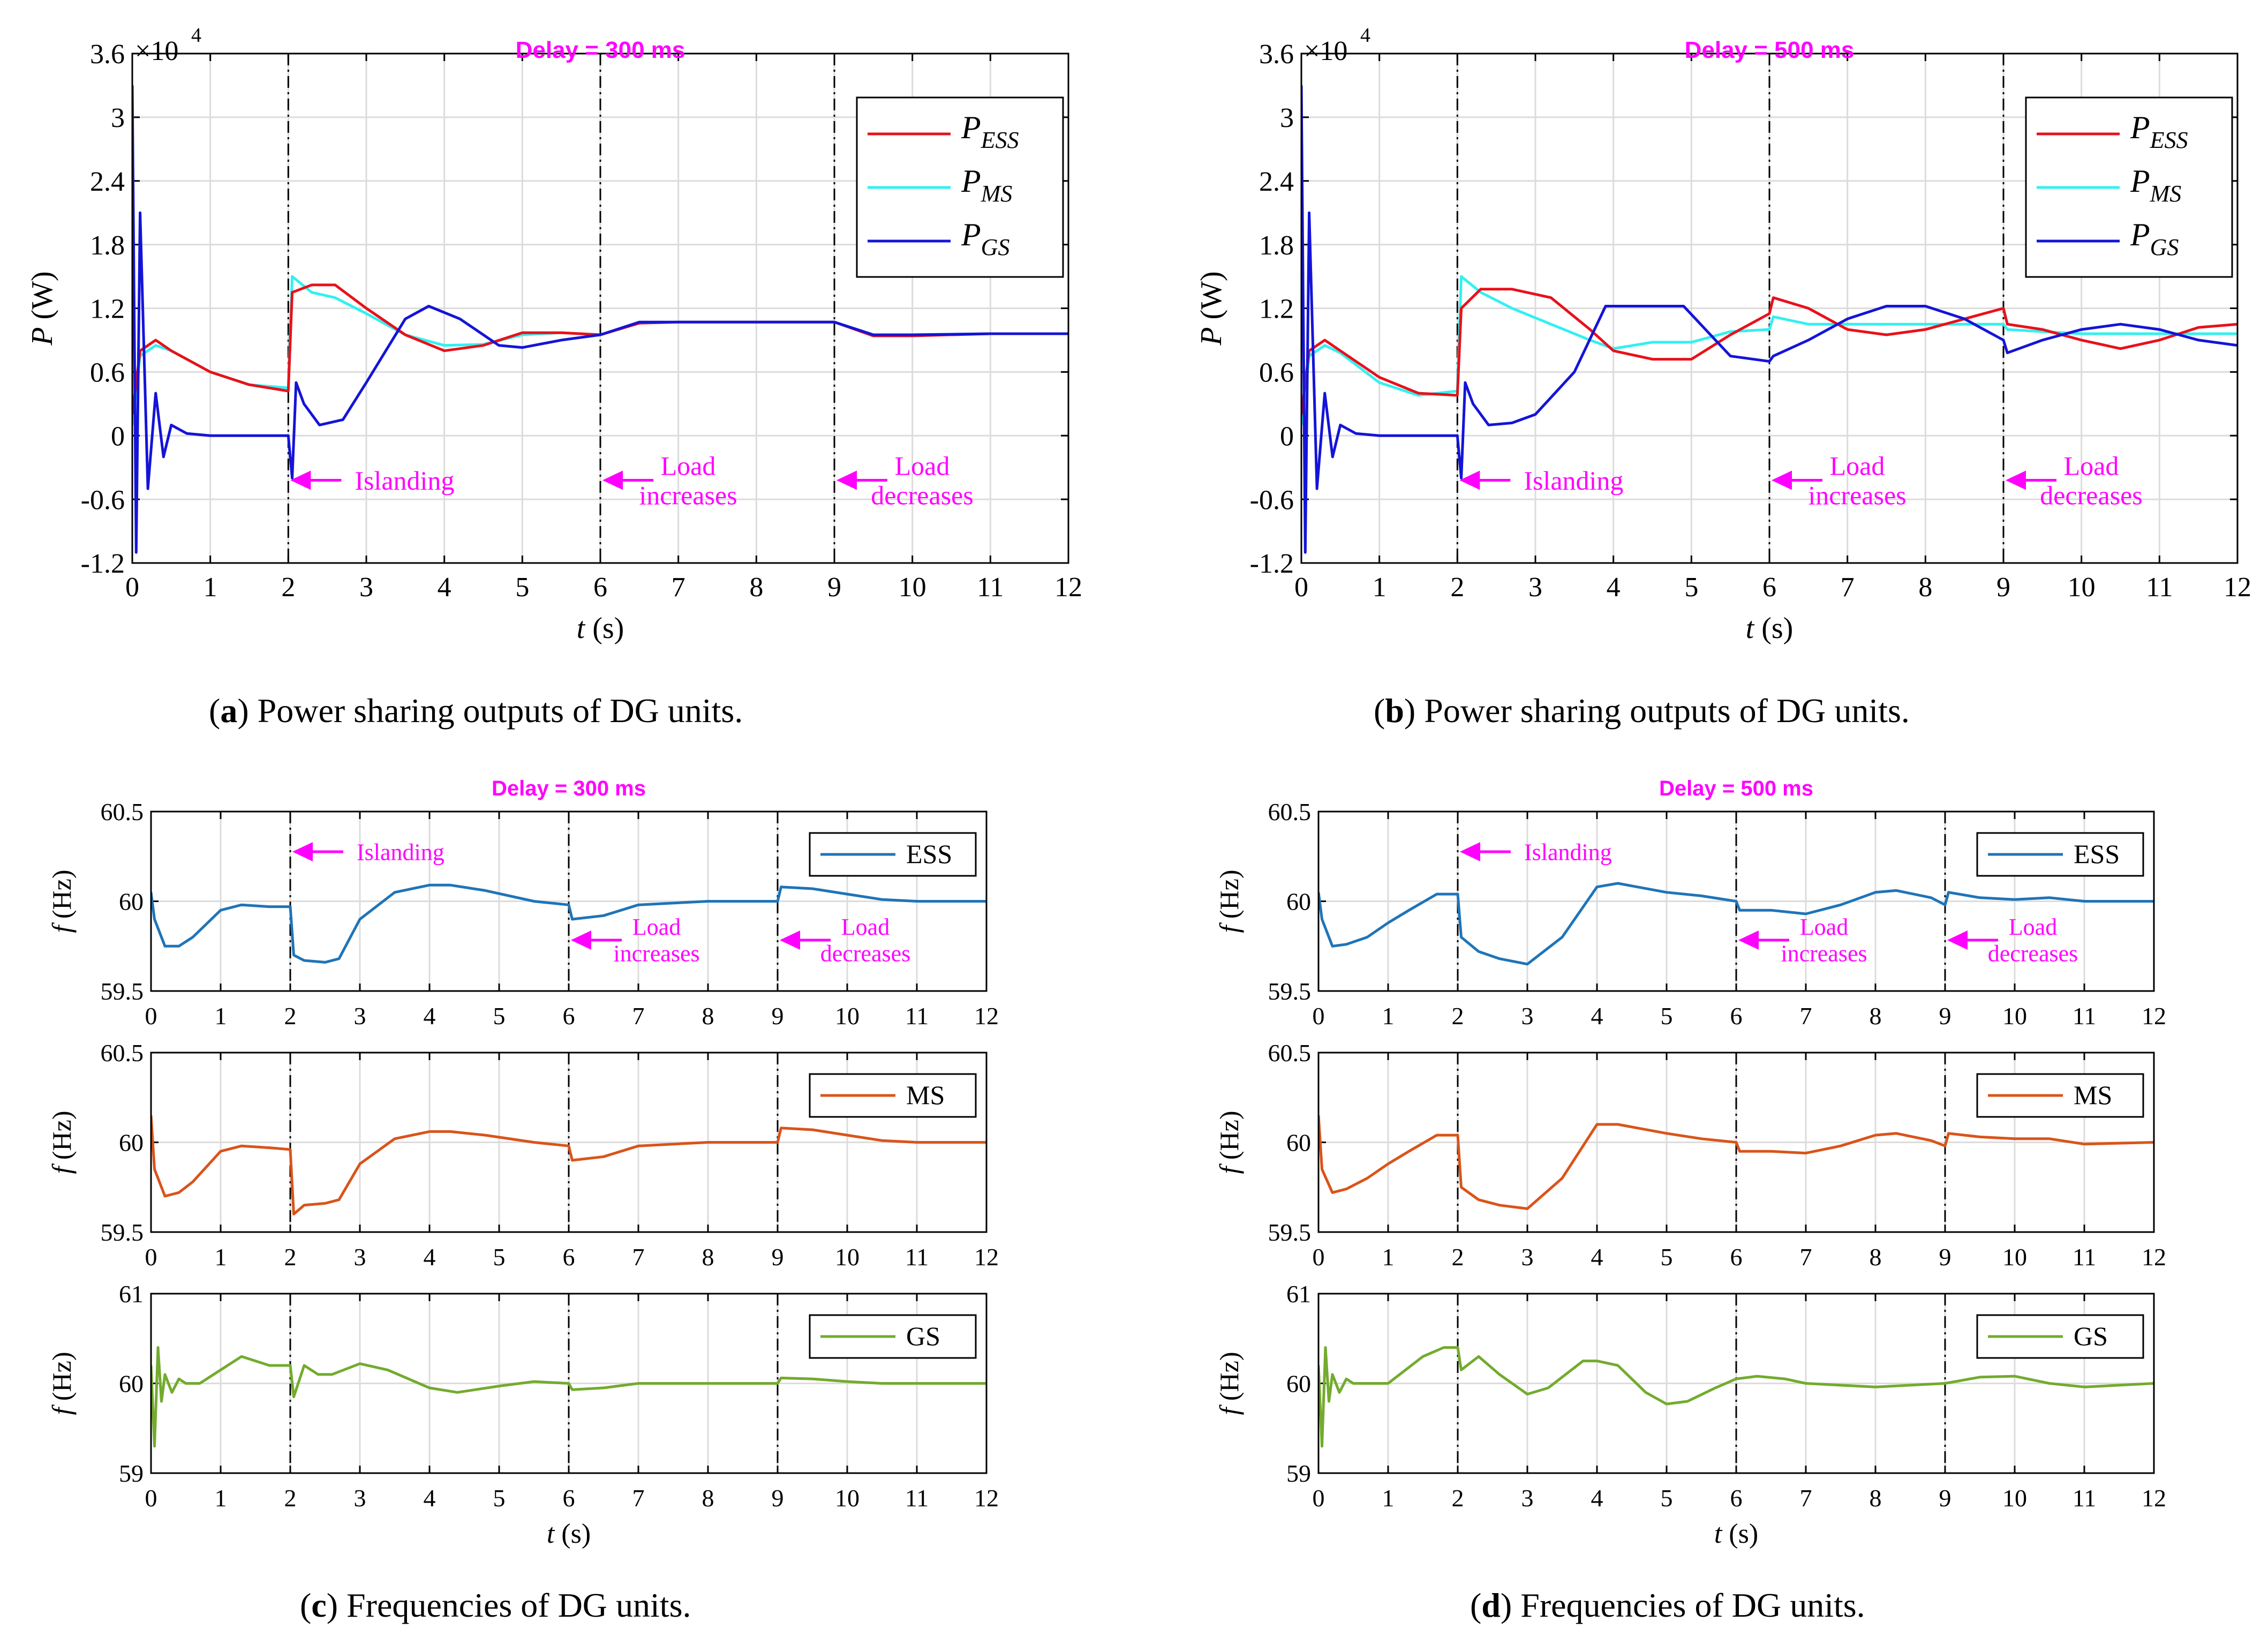 This screenshot has height=1644, width=2268. Describe the element at coordinates (638, 1257) in the screenshot. I see `x-tick-label: 7` at that location.